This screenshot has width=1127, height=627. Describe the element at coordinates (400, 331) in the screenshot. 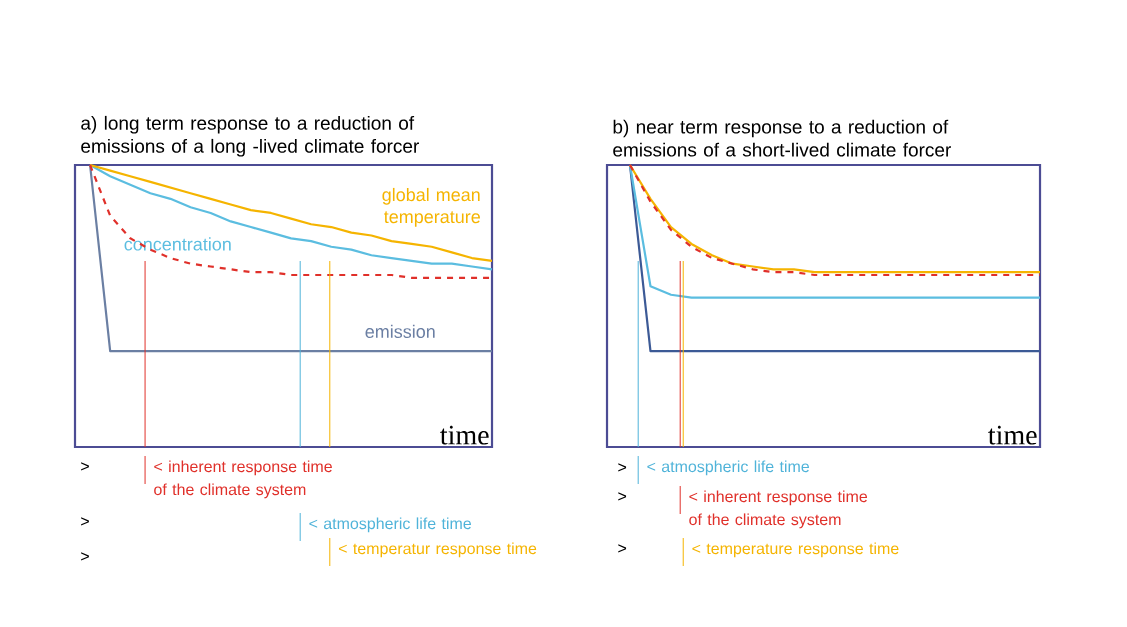

I see `series-label: emission` at that location.